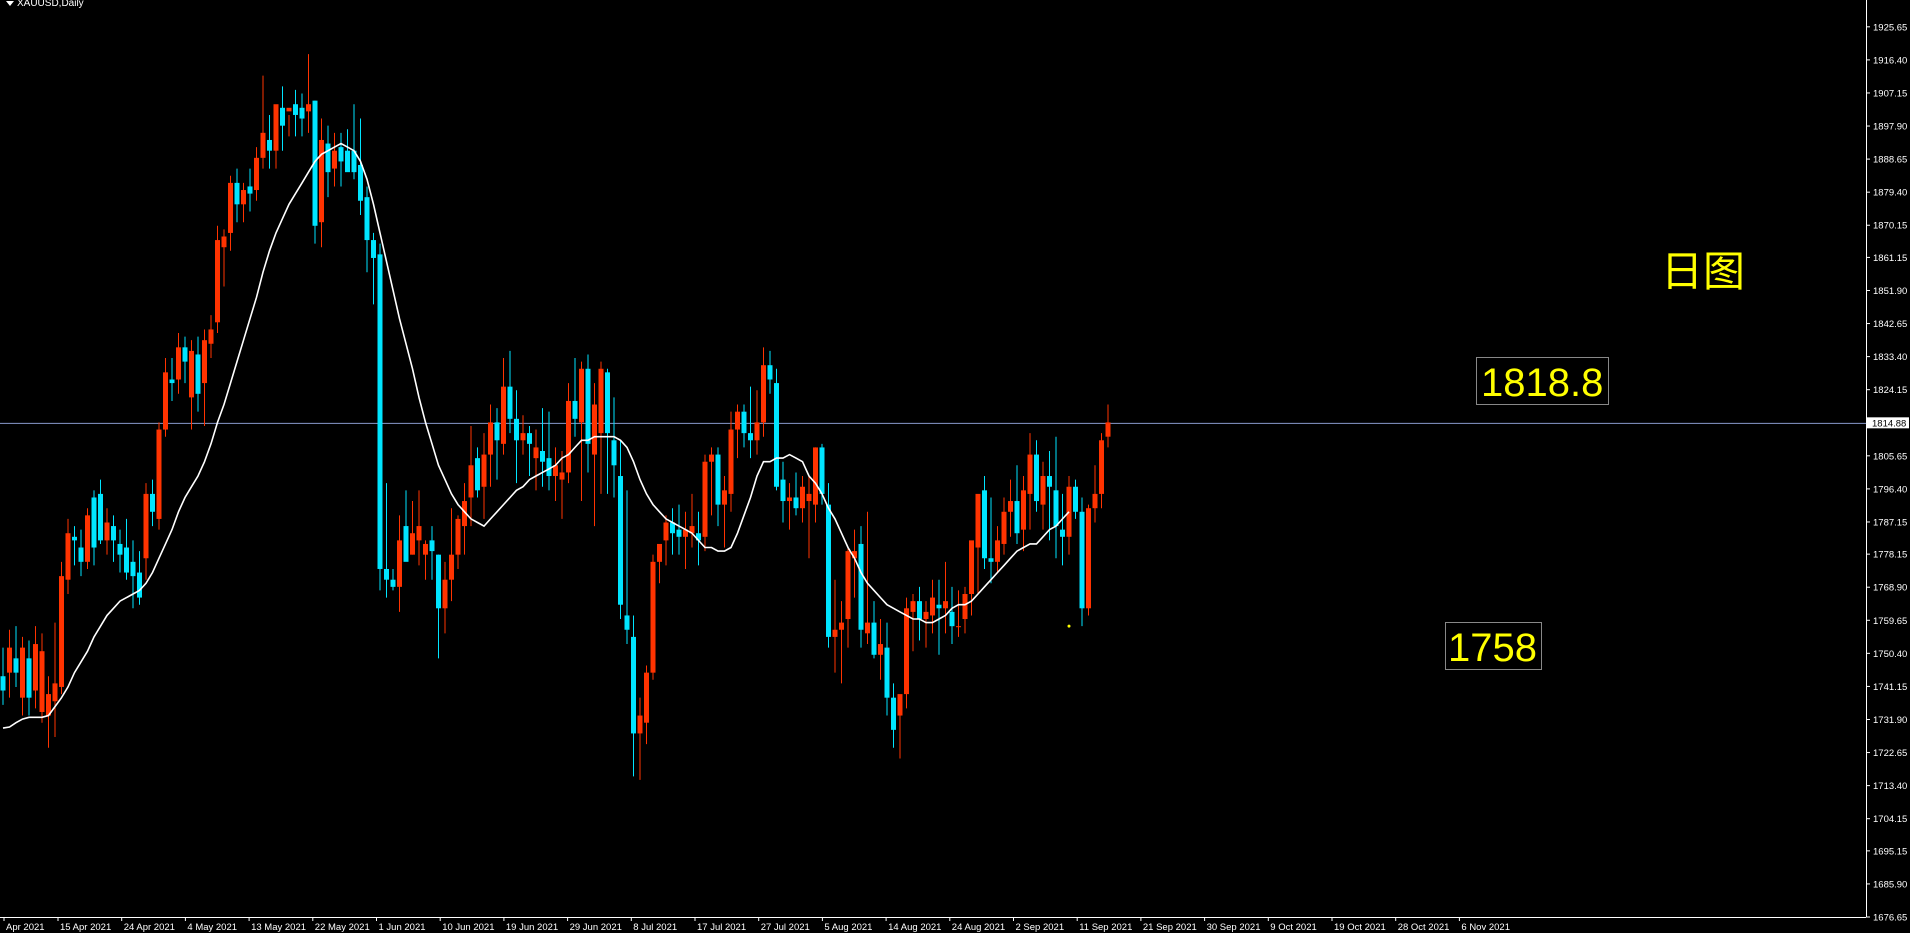  What do you see at coordinates (1890, 324) in the screenshot?
I see `price-tick-label: 1842.65` at bounding box center [1890, 324].